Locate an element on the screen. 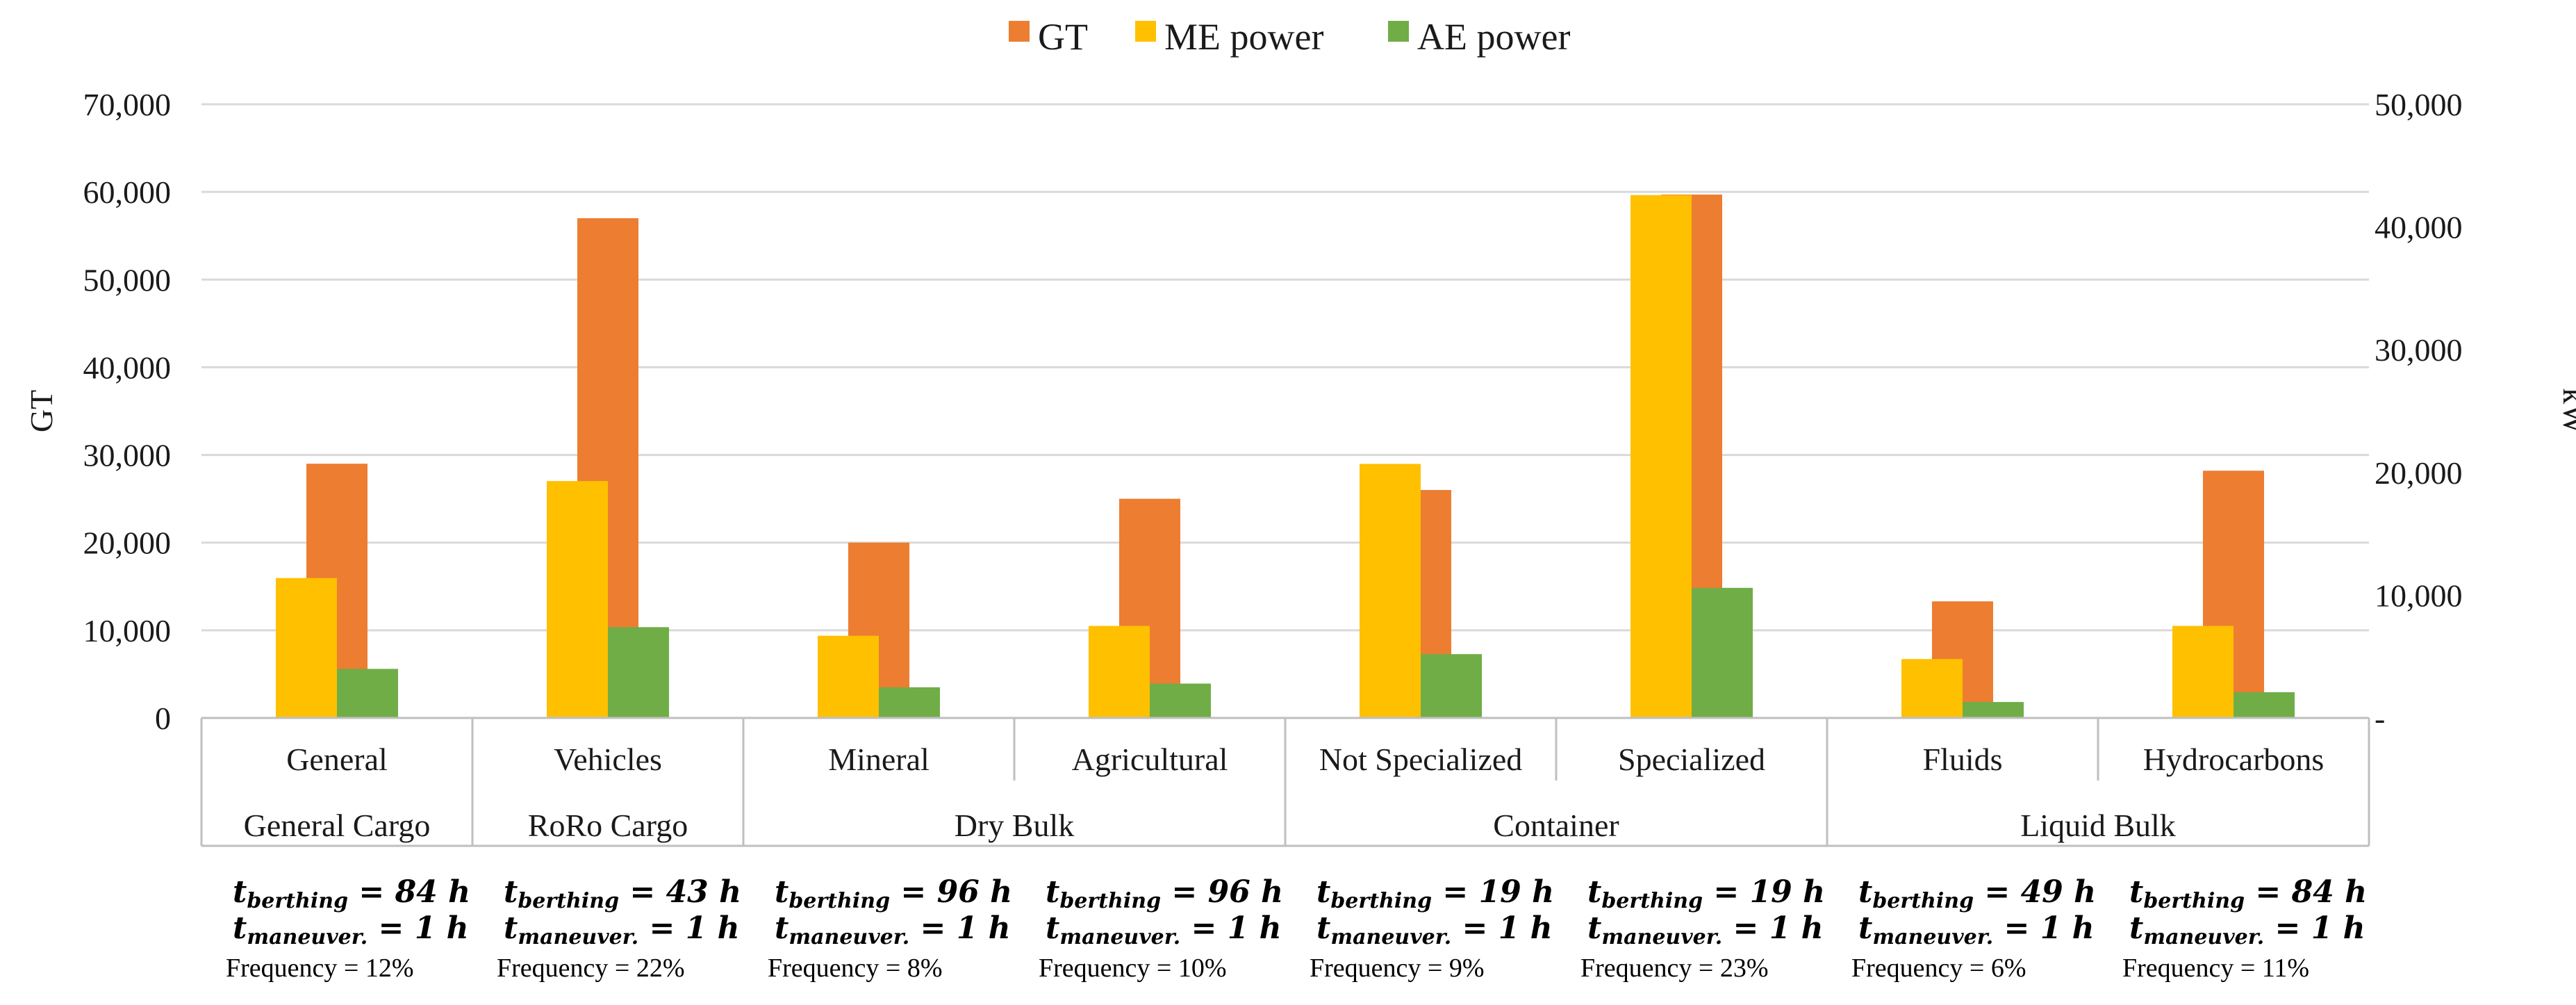 The height and width of the screenshot is (1005, 2576). berthing-time-formula: tberthing = 49 h is located at coordinates (1977, 893).